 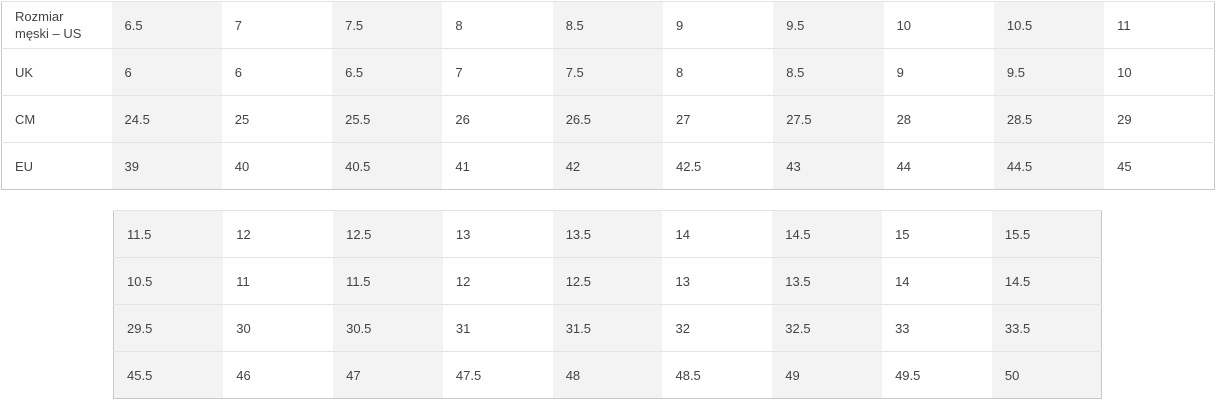 I want to click on size-cell: 15, so click(x=937, y=234).